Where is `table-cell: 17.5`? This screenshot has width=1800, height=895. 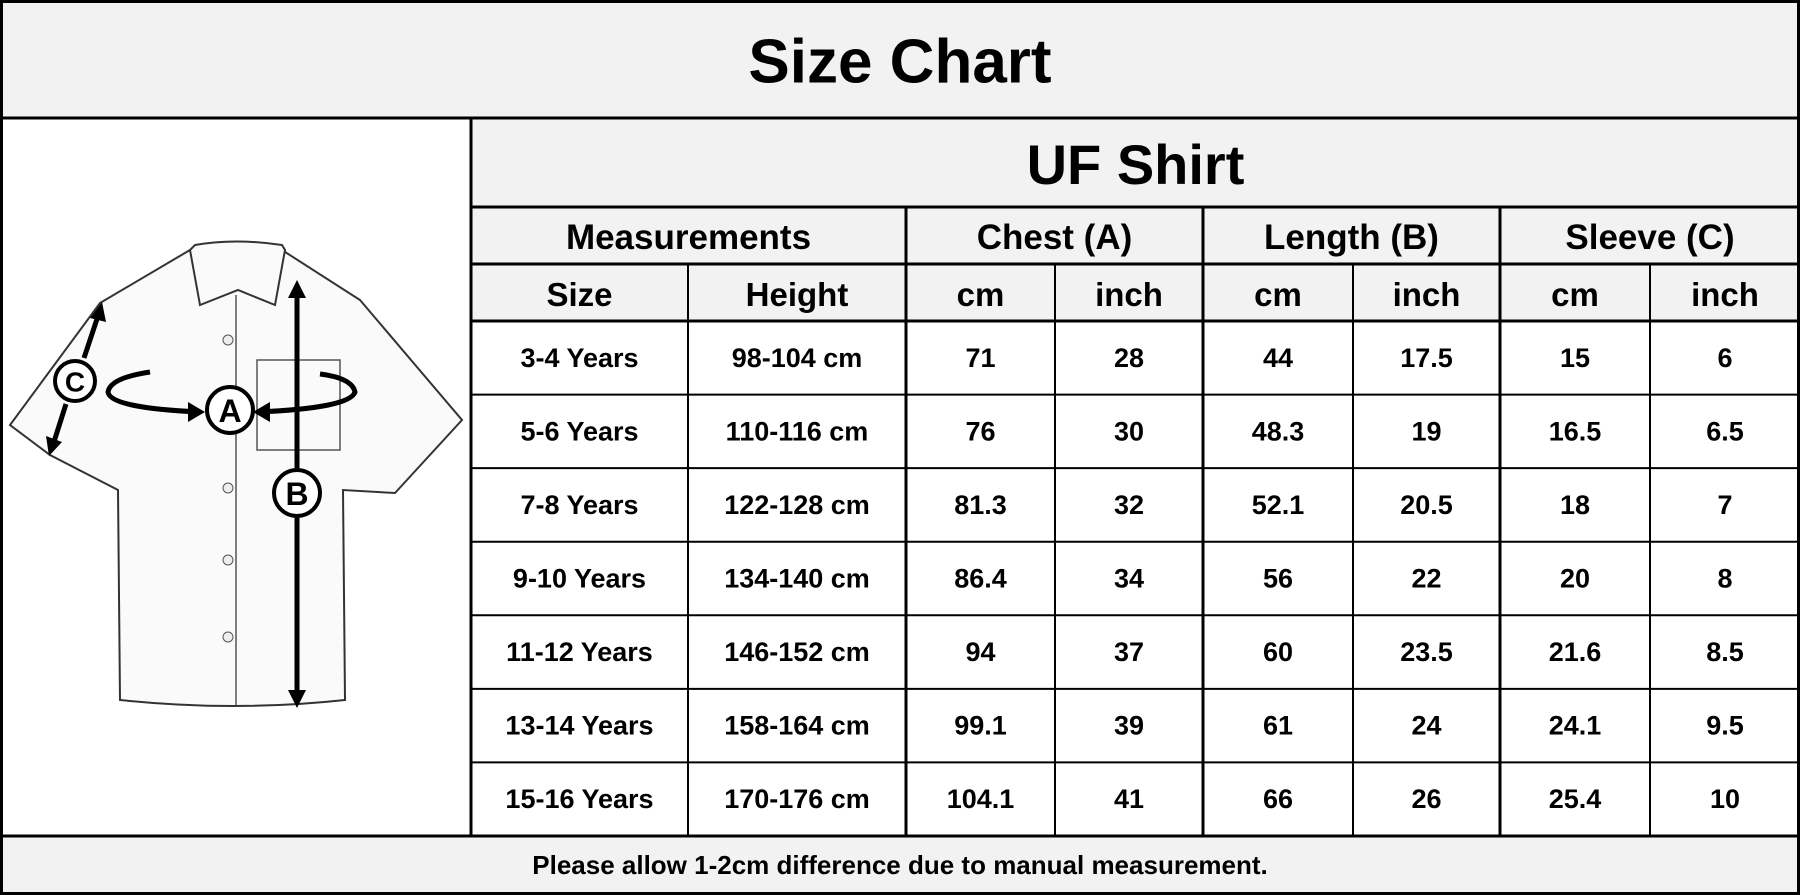 table-cell: 17.5 is located at coordinates (1426, 358).